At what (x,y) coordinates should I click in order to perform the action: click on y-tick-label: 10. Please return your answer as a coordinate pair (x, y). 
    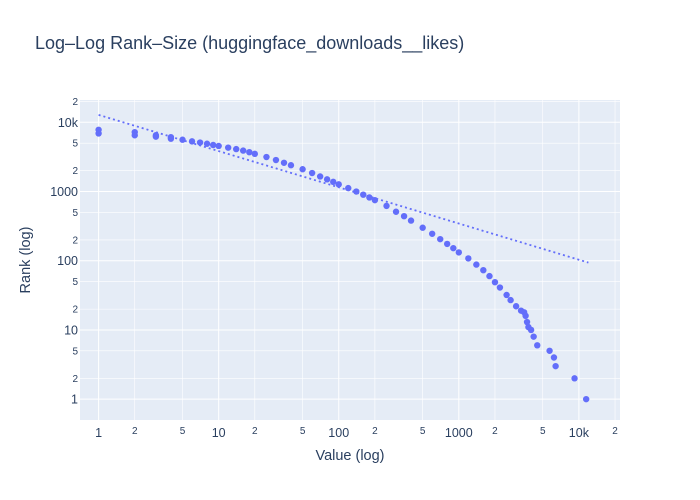
    Looking at the image, I should click on (71, 330).